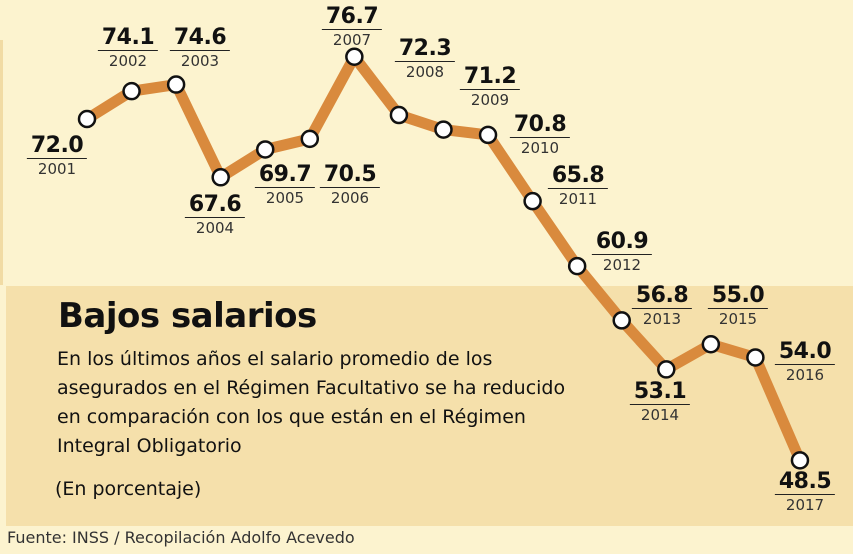 The height and width of the screenshot is (554, 853). Describe the element at coordinates (310, 139) in the screenshot. I see `data-point-2006` at that location.